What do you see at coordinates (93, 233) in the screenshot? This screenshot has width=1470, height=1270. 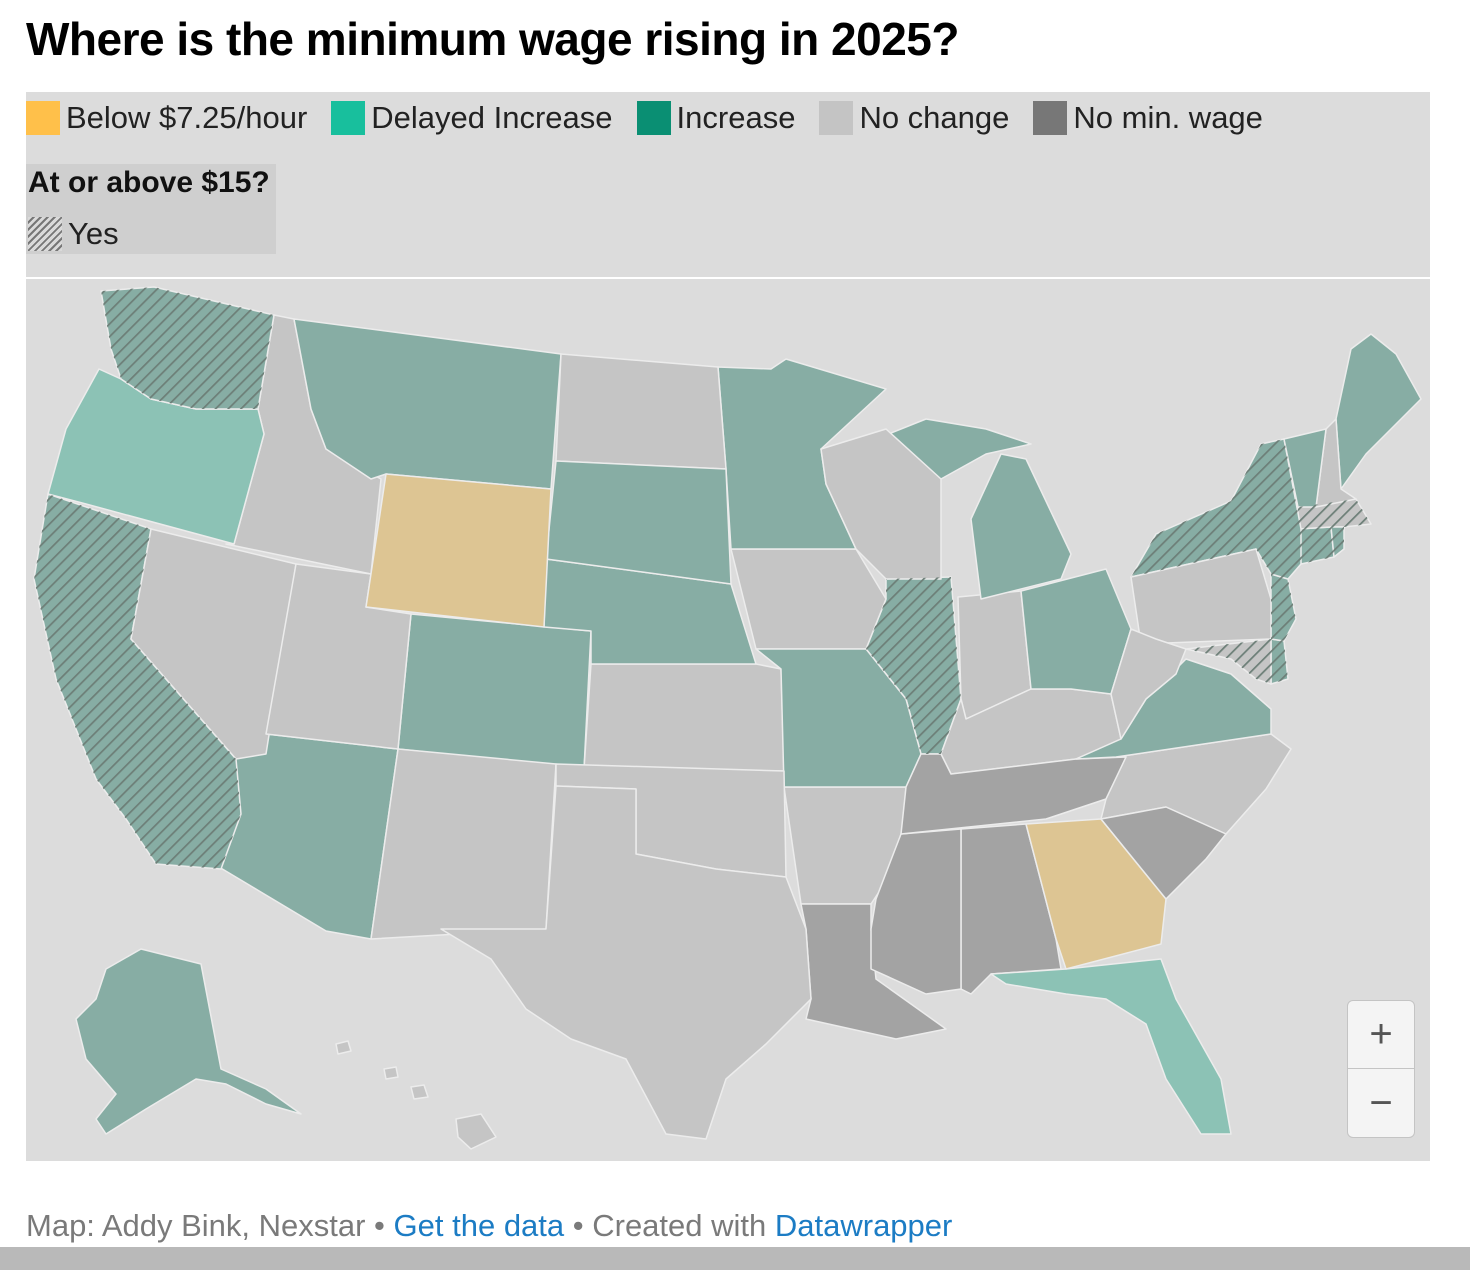 I see `hatch-legend-label: Yes` at bounding box center [93, 233].